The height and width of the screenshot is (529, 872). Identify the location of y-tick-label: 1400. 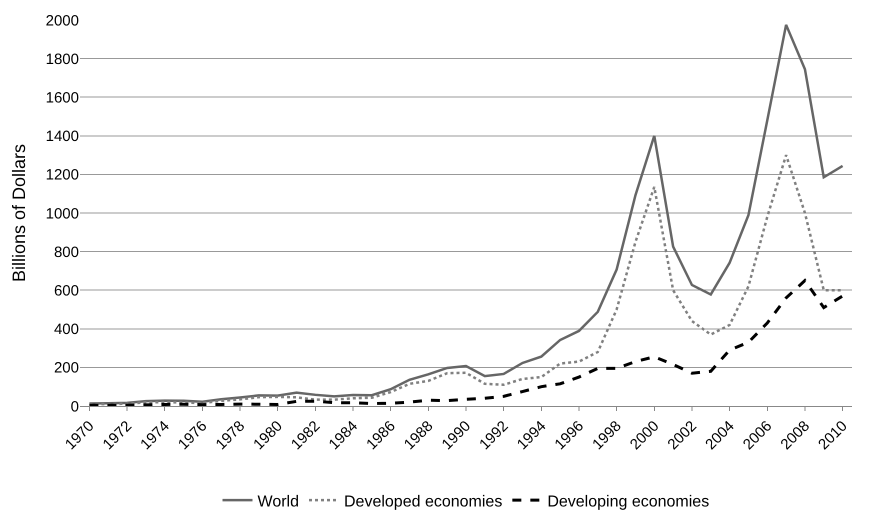
(62, 137).